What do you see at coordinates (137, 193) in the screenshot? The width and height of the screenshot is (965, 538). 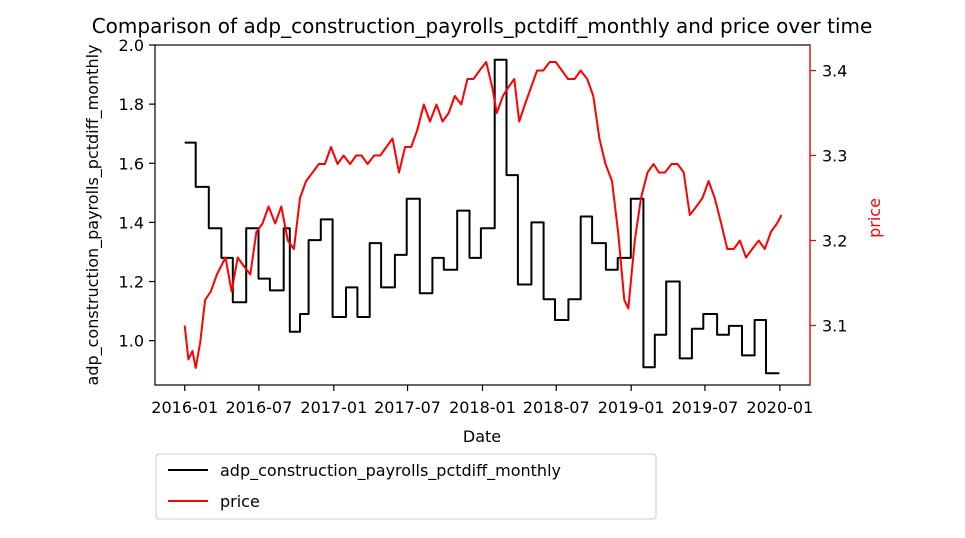 I see `y-left-axis-ticks: 1.0 1.2 1.4 1.6 1.8 2.0` at bounding box center [137, 193].